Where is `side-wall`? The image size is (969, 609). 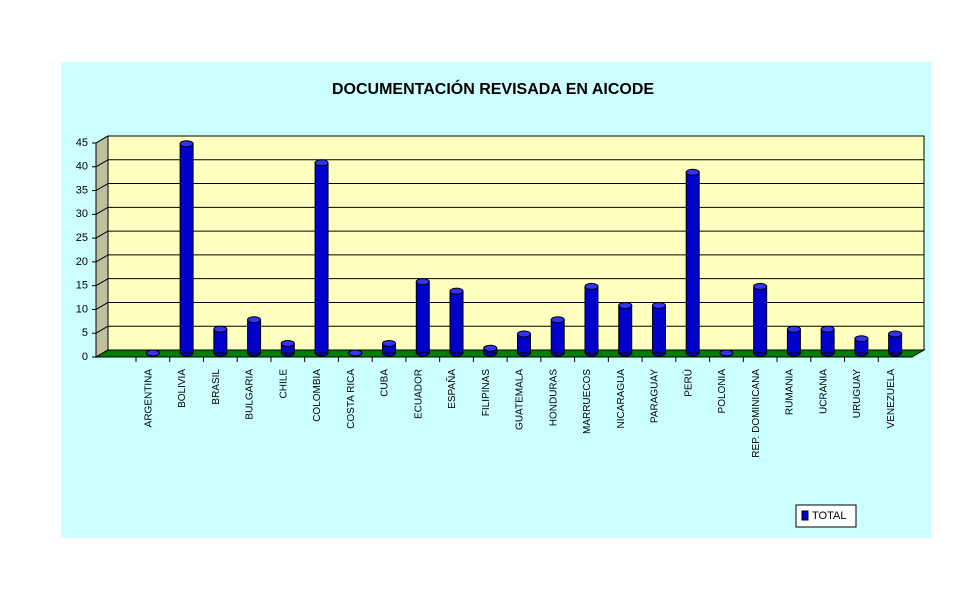 side-wall is located at coordinates (102, 246).